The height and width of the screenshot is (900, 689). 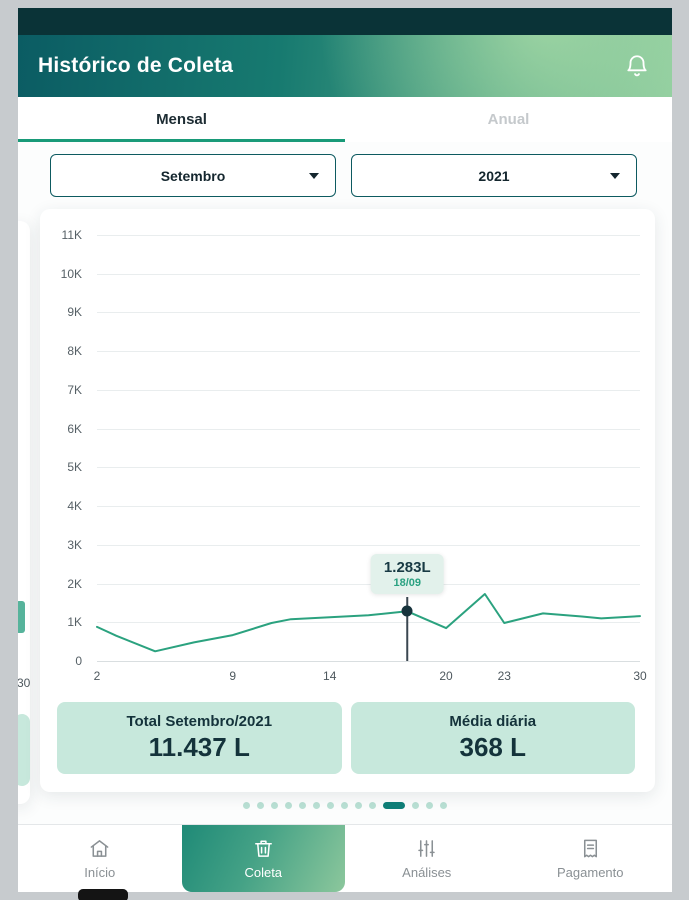 I want to click on analytics-icon, so click(x=426, y=848).